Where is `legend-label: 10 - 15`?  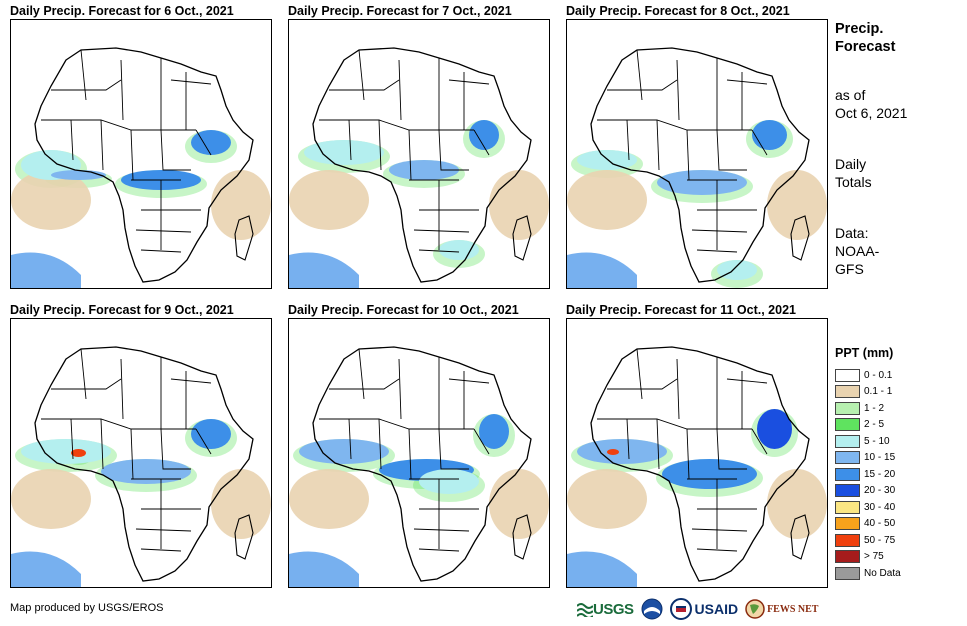
legend-label: 10 - 15 is located at coordinates (880, 458).